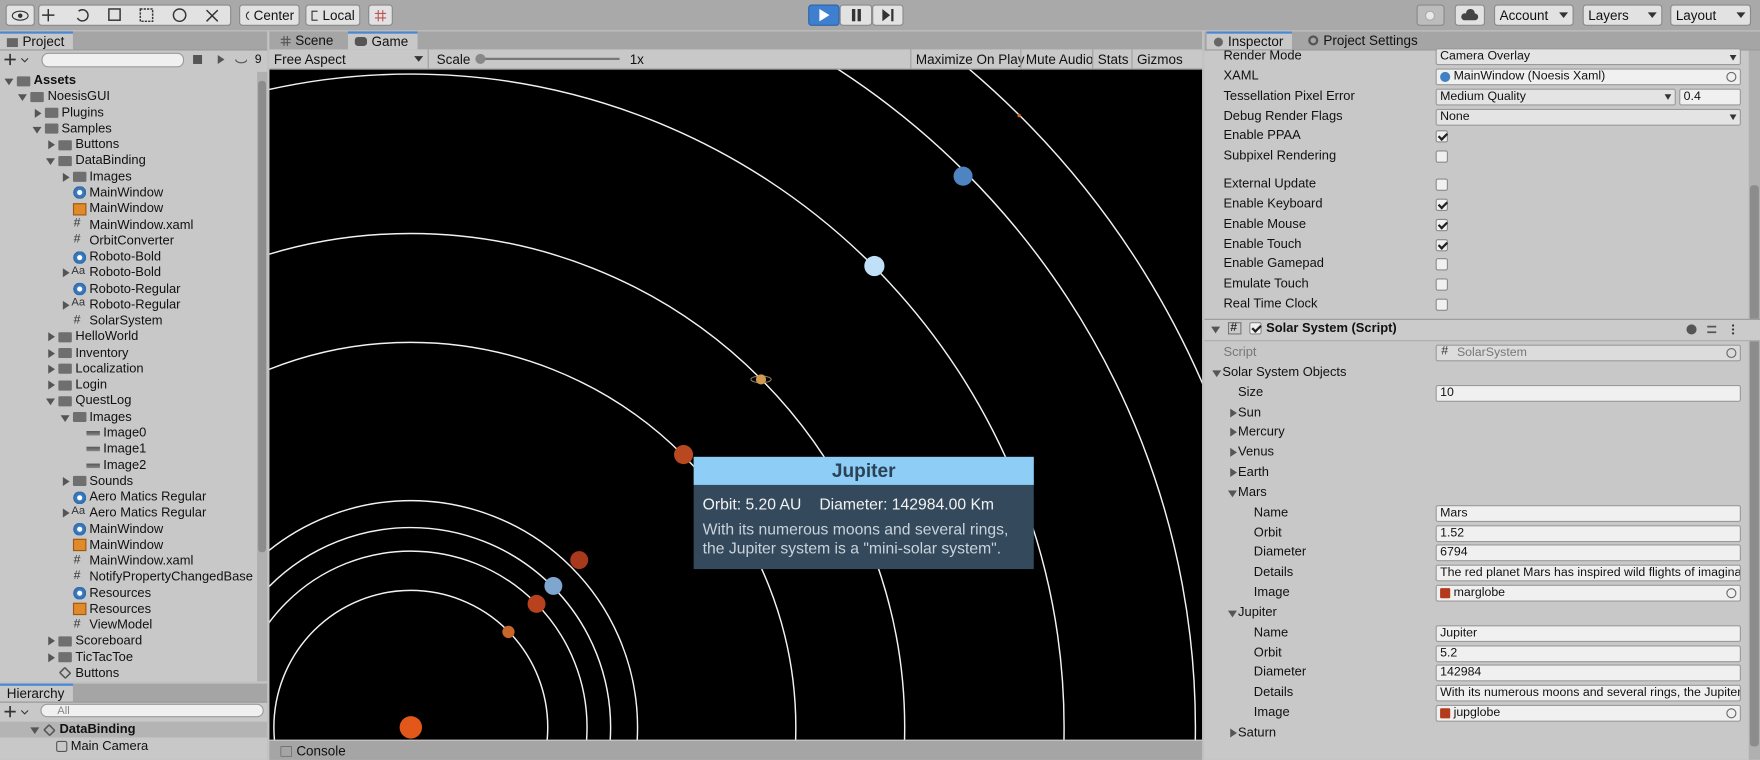 The height and width of the screenshot is (760, 1760). What do you see at coordinates (128, 449) in the screenshot?
I see `tree-row: Image1` at bounding box center [128, 449].